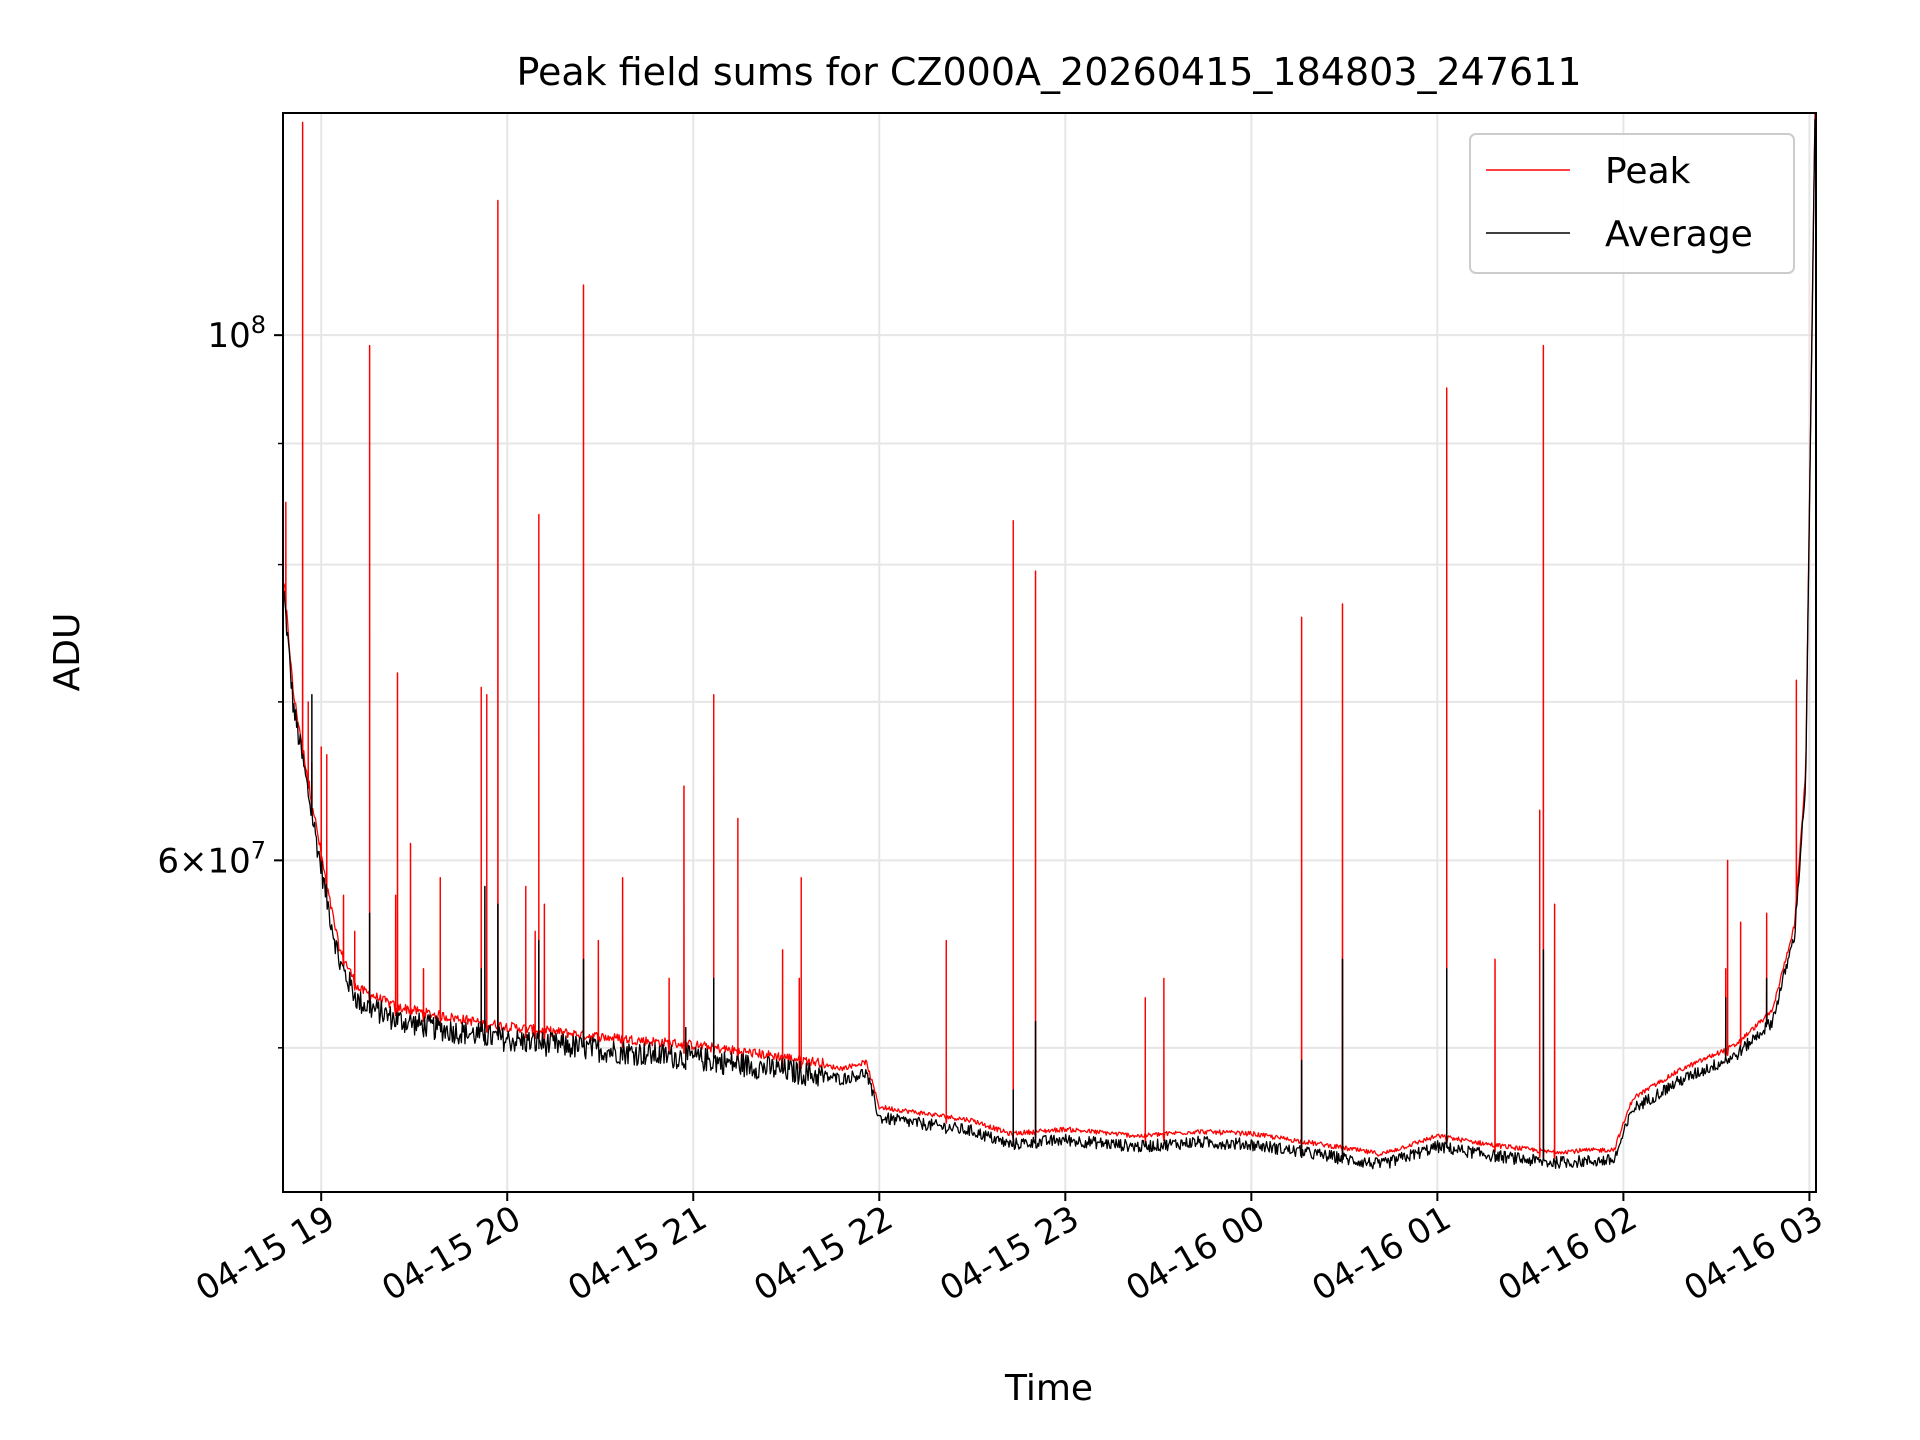 This screenshot has height=1440, width=1920. Describe the element at coordinates (211, 858) in the screenshot. I see `y-tick-label: 6×107` at that location.